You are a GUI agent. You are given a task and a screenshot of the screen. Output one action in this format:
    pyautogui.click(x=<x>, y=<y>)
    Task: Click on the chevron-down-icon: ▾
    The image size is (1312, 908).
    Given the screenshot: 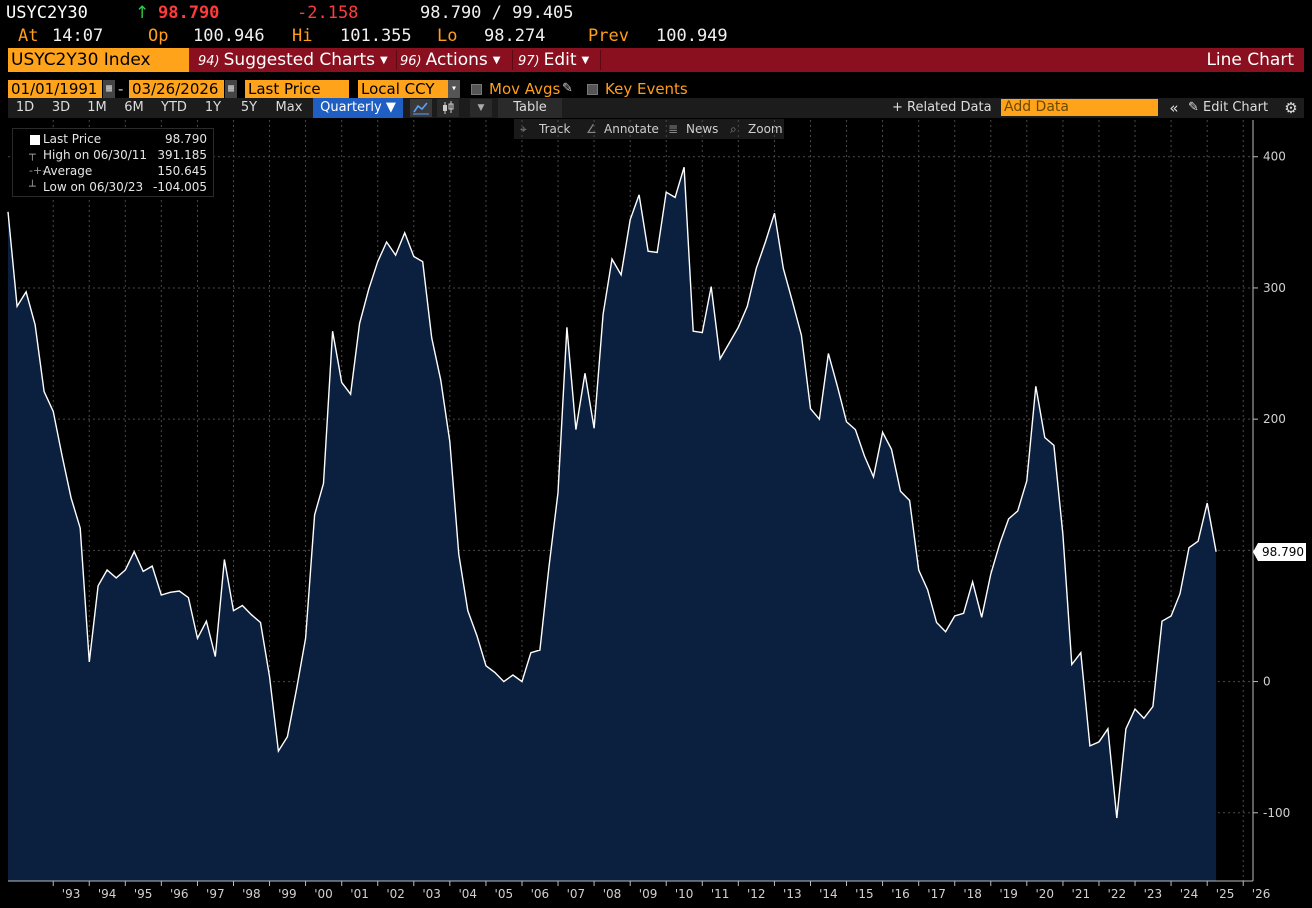 What is the action you would take?
    pyautogui.click(x=454, y=89)
    